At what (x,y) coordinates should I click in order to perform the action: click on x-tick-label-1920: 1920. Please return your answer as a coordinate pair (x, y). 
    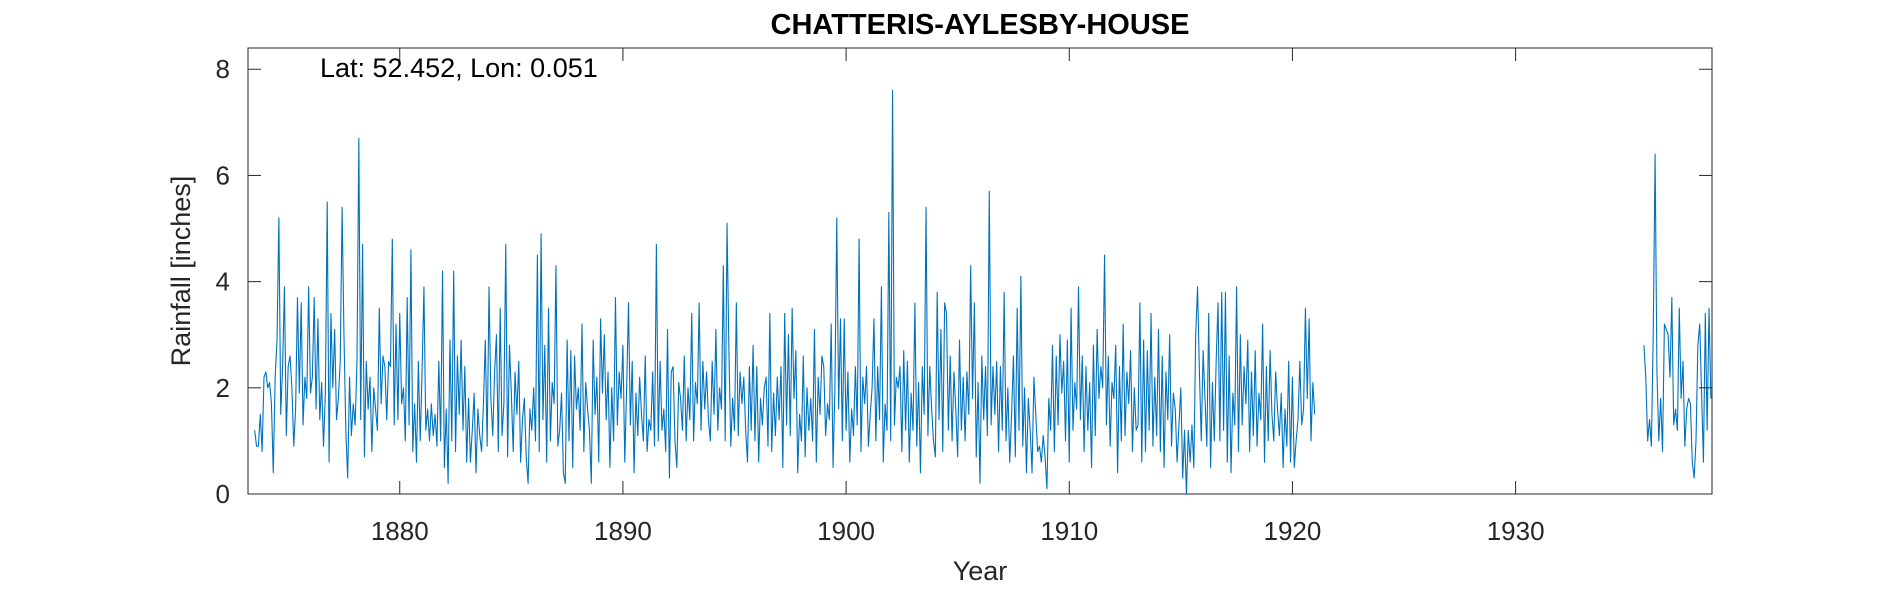
    Looking at the image, I should click on (1293, 531).